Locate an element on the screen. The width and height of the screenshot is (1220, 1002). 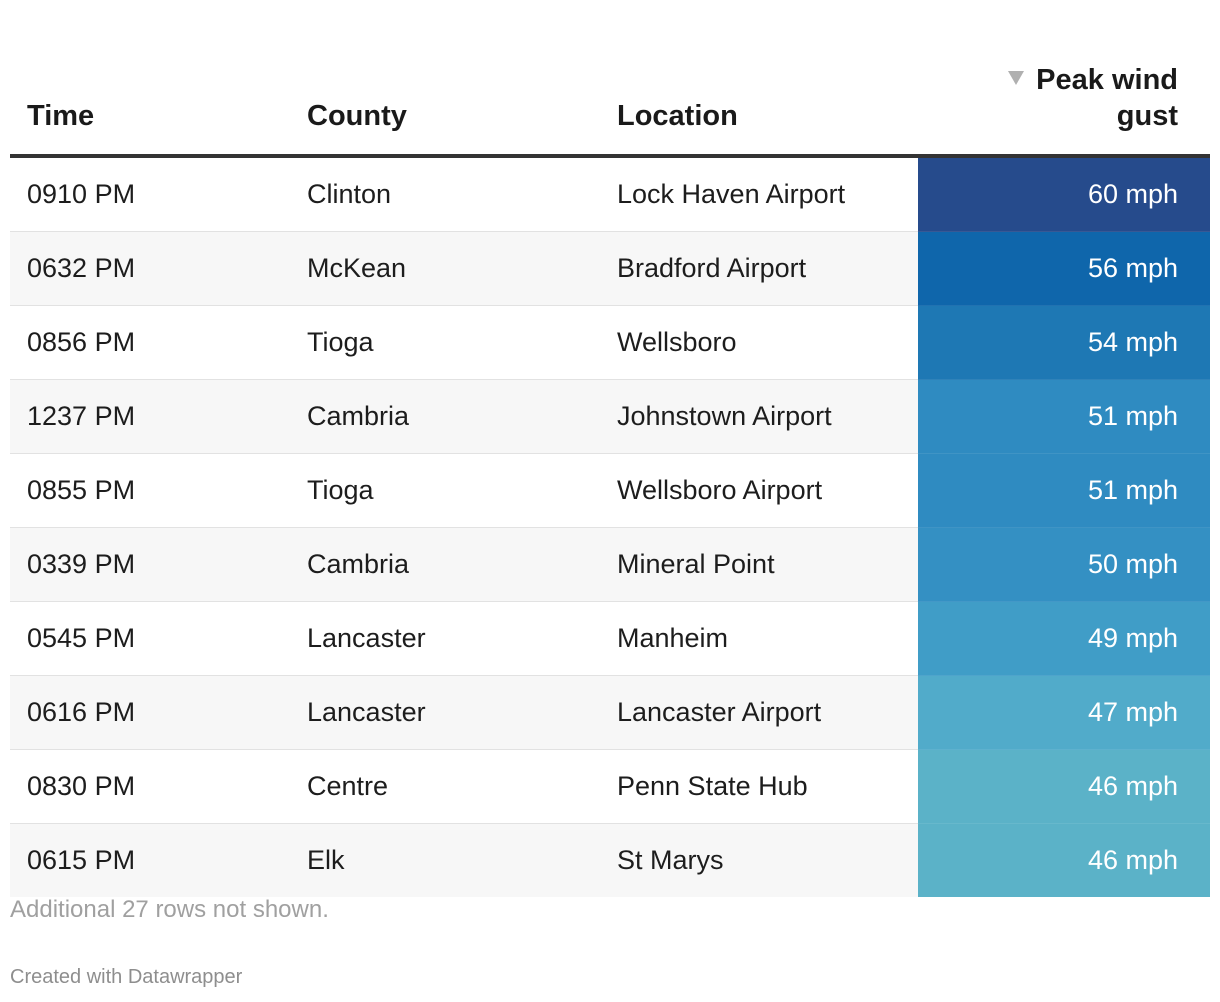
column-header-time: Time is located at coordinates (150, 98).